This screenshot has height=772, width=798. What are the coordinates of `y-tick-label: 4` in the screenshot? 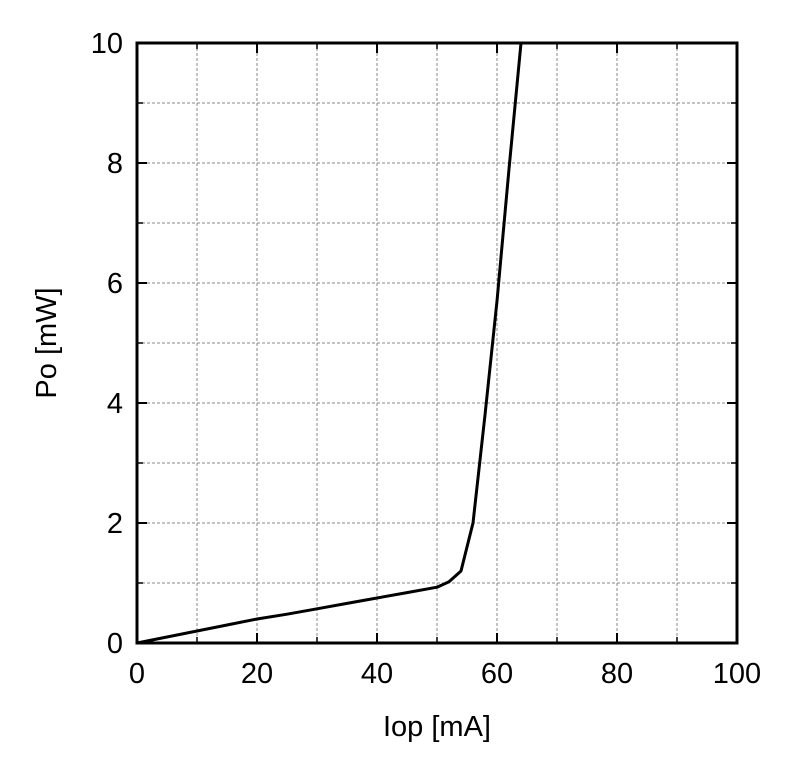 It's located at (115, 404).